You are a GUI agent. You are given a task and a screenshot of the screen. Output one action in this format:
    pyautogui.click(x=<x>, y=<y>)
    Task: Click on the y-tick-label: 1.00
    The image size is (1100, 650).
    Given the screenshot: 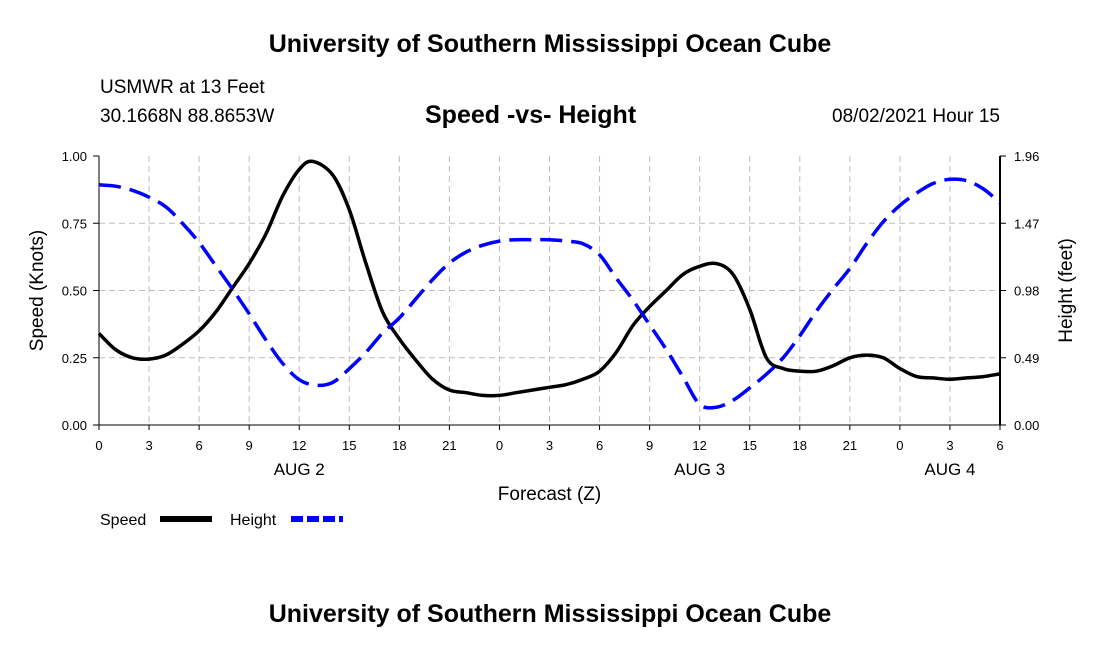 What is the action you would take?
    pyautogui.click(x=74, y=156)
    